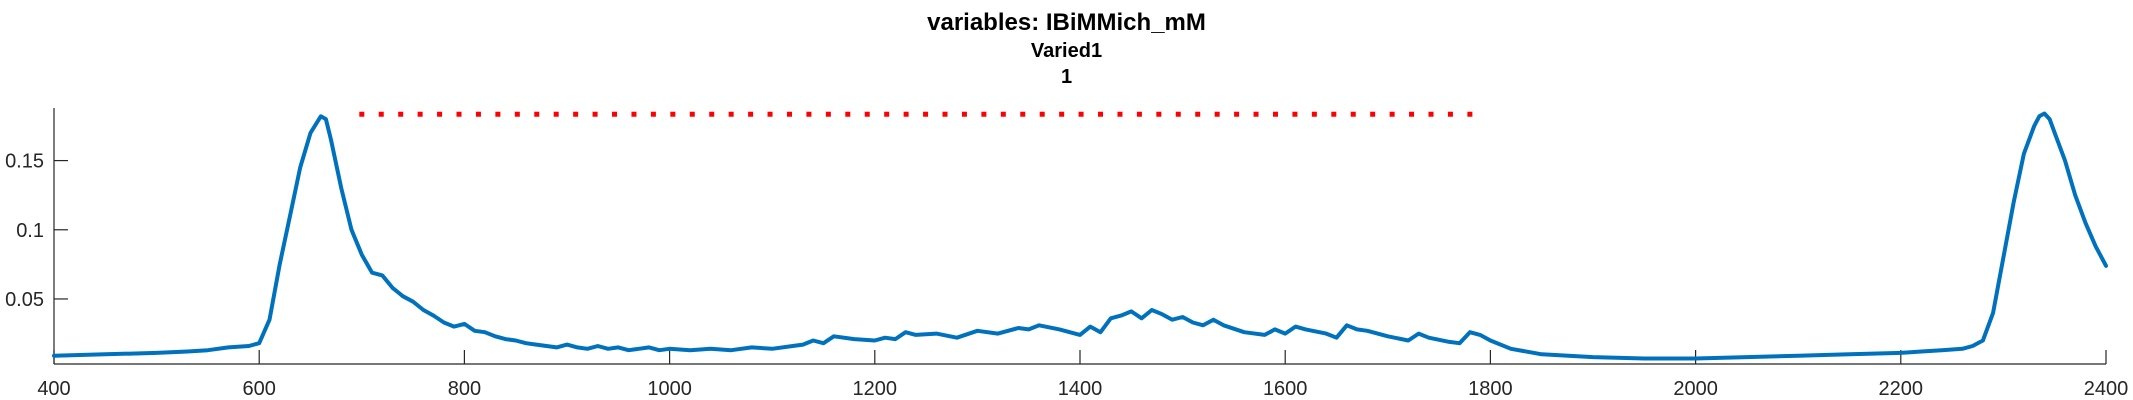  What do you see at coordinates (24, 300) in the screenshot?
I see `y-tick-label: 0.05` at bounding box center [24, 300].